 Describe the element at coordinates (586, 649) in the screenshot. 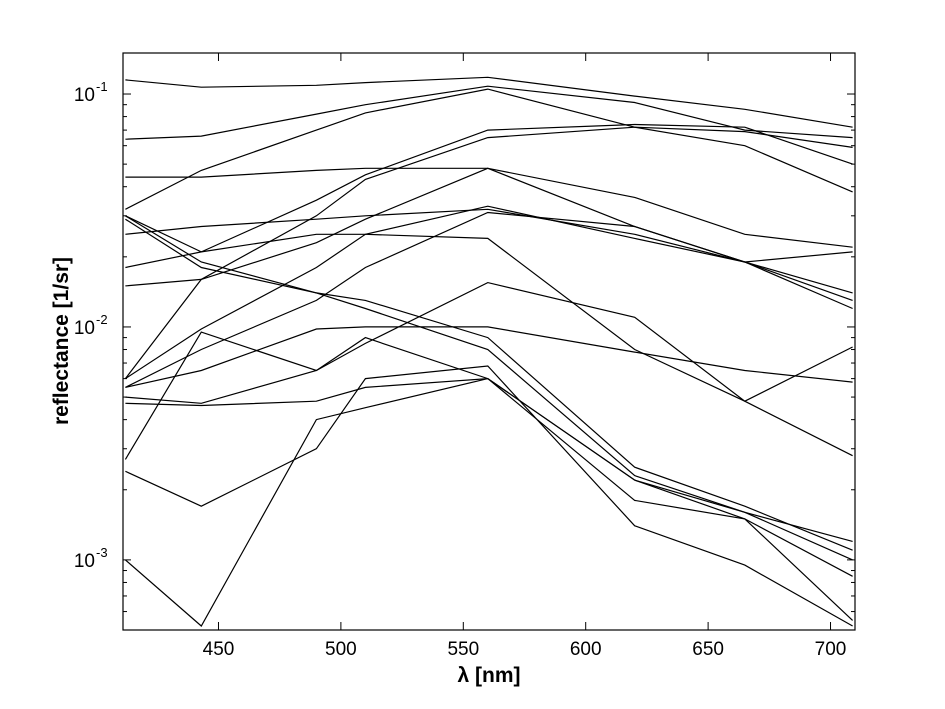

I see `x-tick-label: 600` at that location.